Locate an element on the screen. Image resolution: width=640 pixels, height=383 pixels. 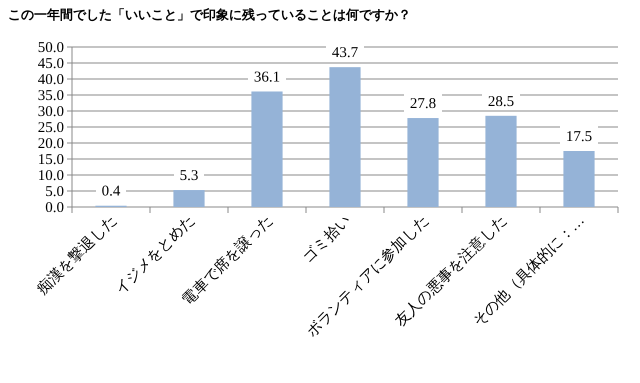
data-label: 27.8 is located at coordinates (423, 104).